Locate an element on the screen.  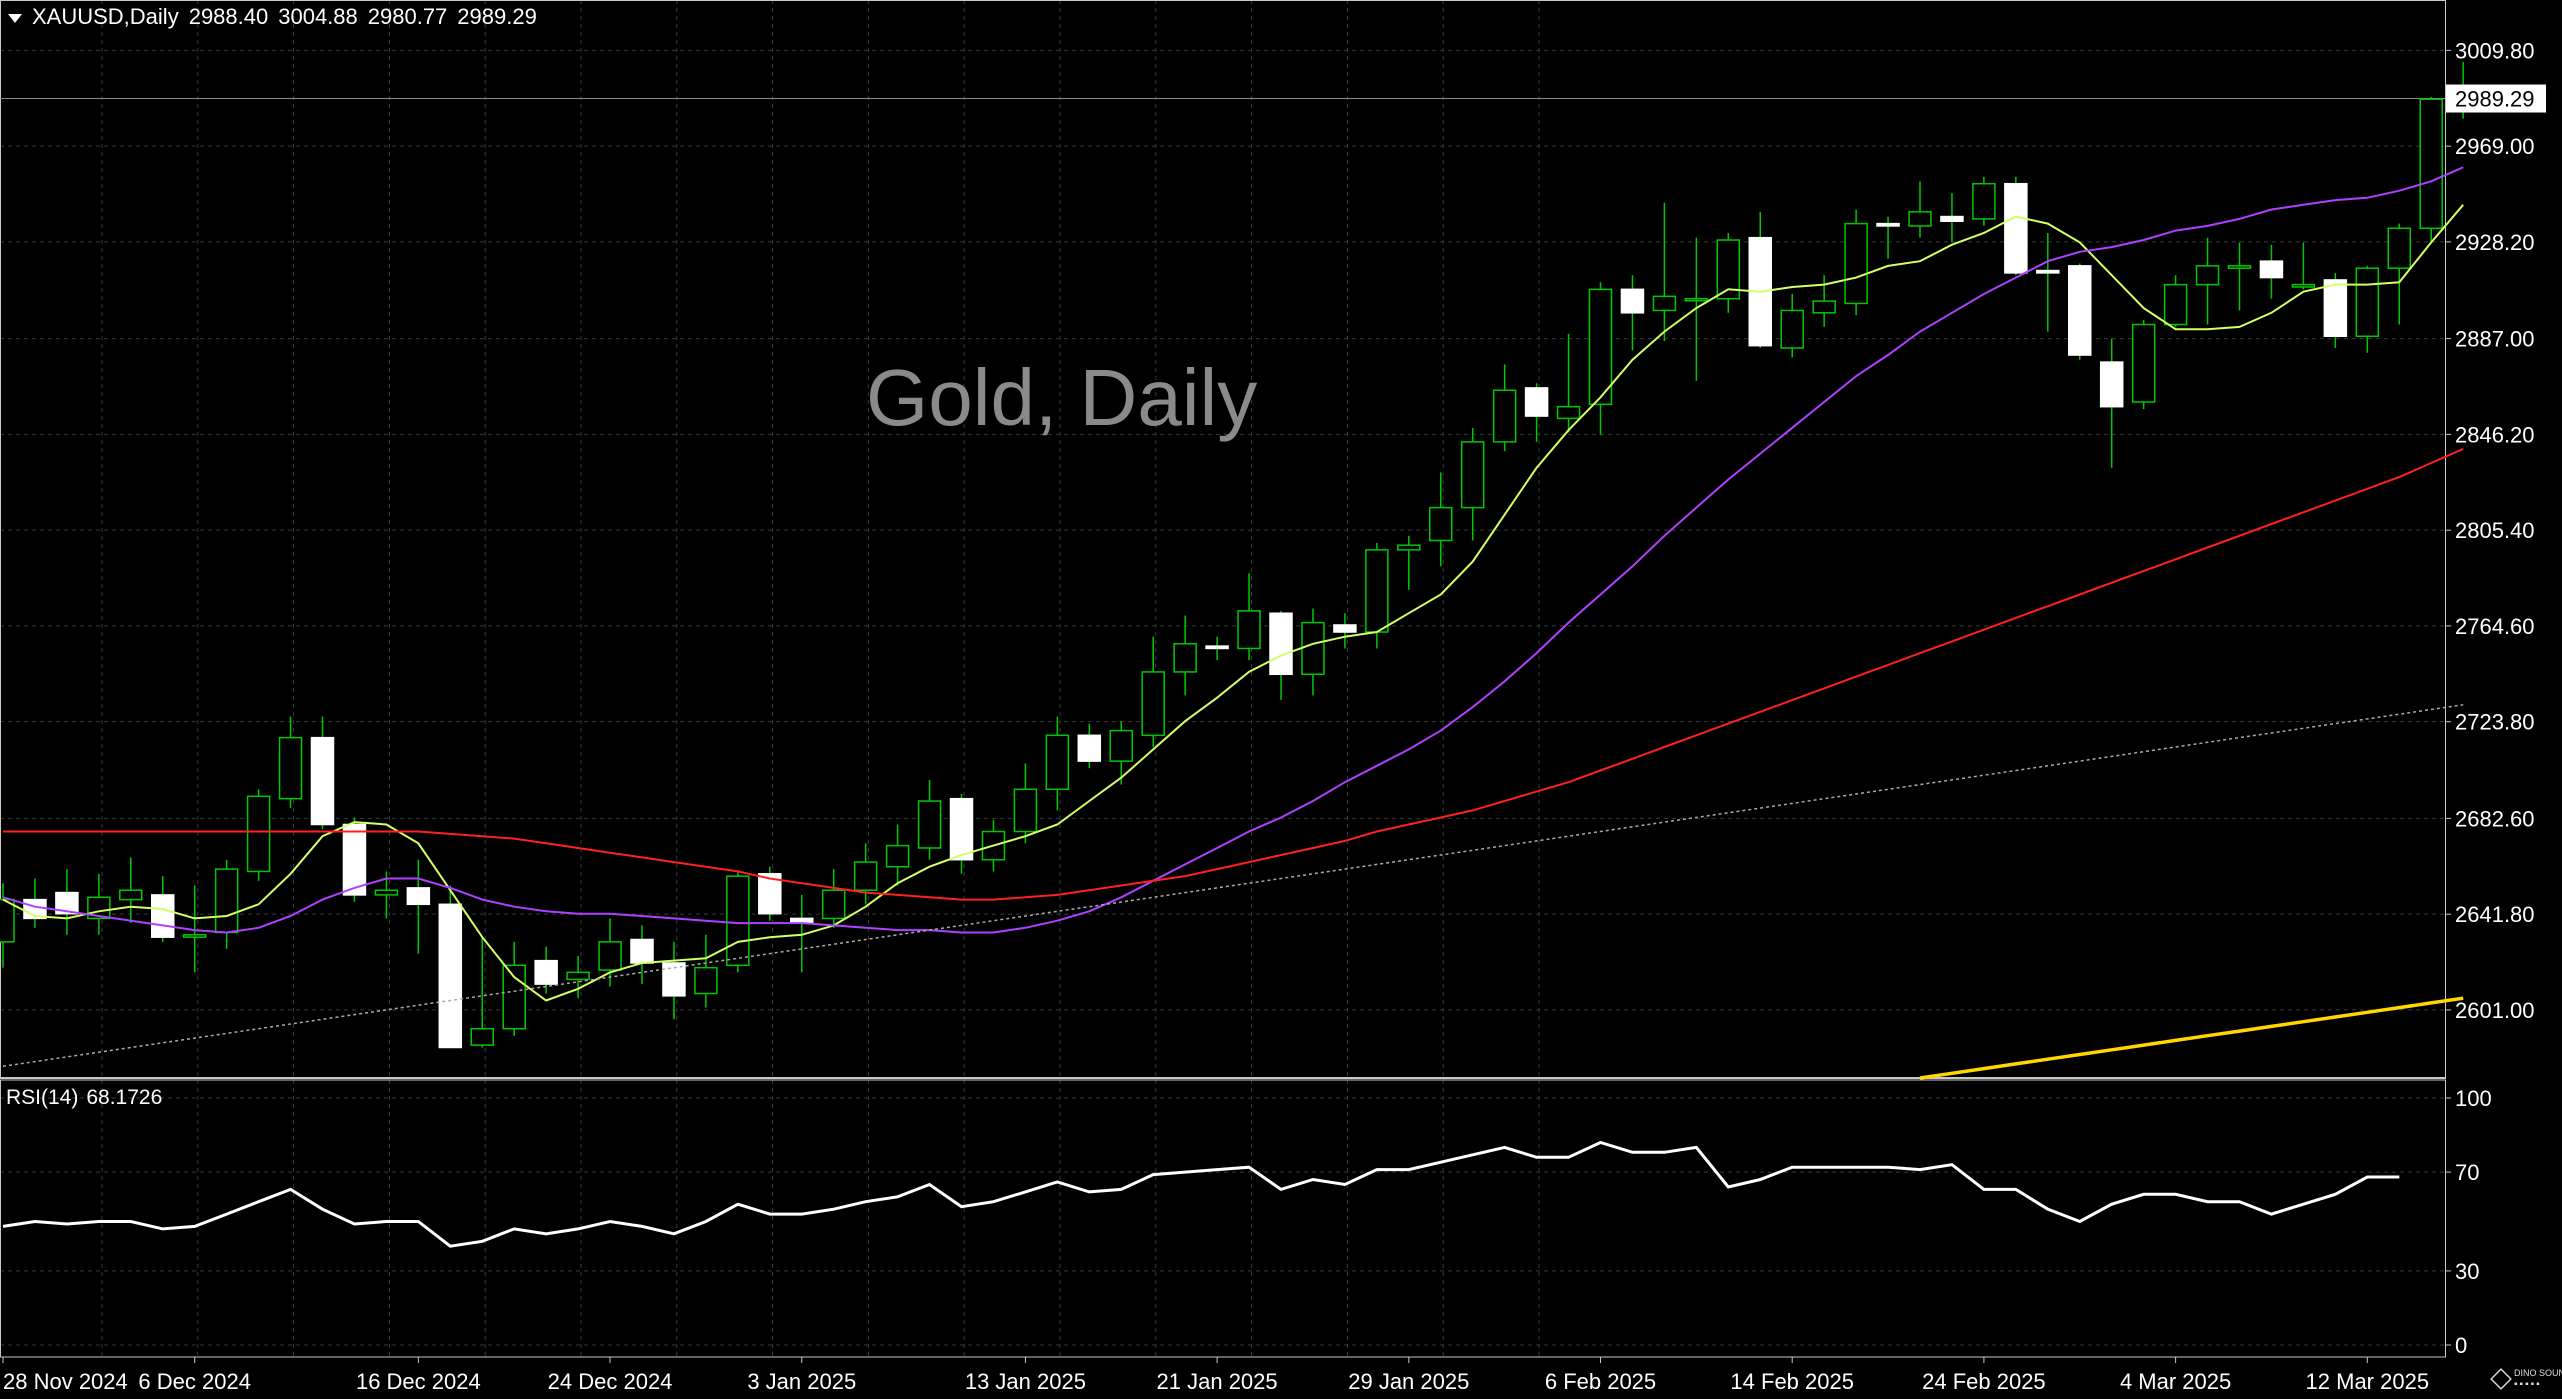
current-price-tag is located at coordinates (2496, 98).